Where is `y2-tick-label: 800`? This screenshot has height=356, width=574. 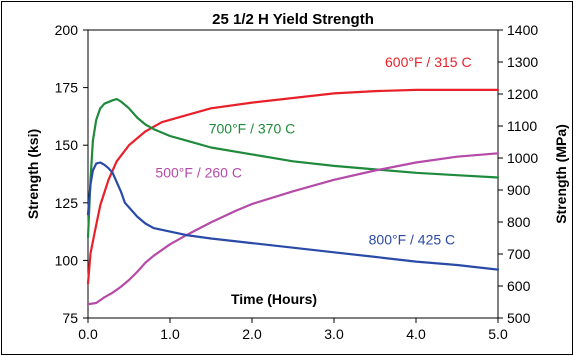 y2-tick-label: 800 is located at coordinates (519, 222).